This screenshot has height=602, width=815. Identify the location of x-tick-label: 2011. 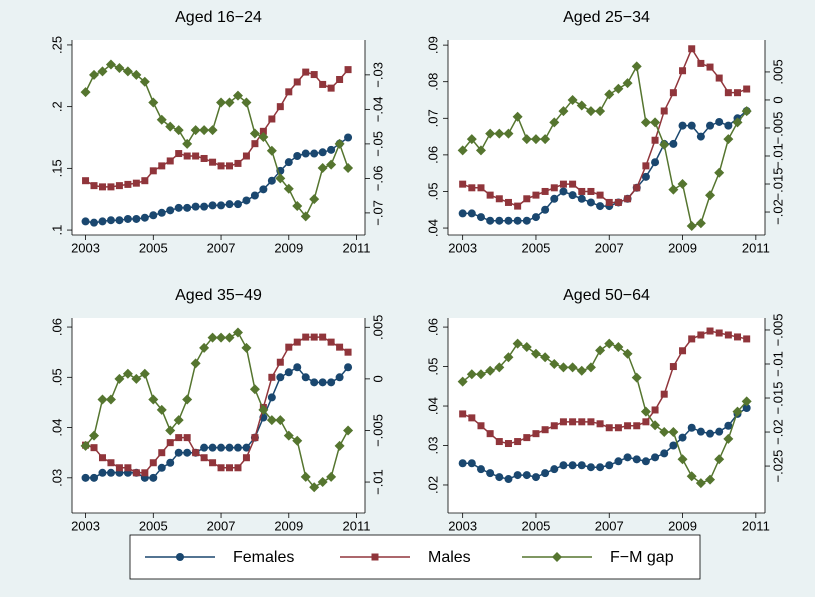
(756, 247).